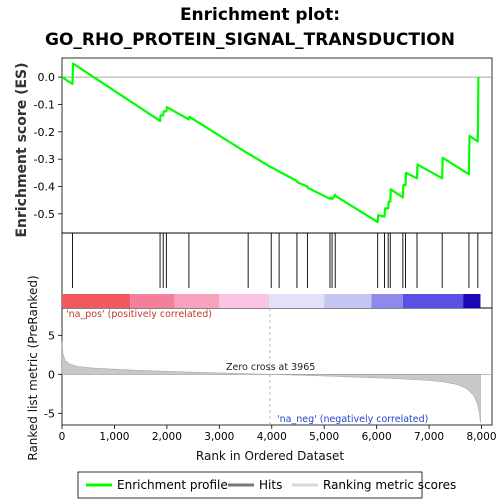 This screenshot has width=500, height=504. What do you see at coordinates (481, 437) in the screenshot?
I see `x-tick-label: 8,000` at bounding box center [481, 437].